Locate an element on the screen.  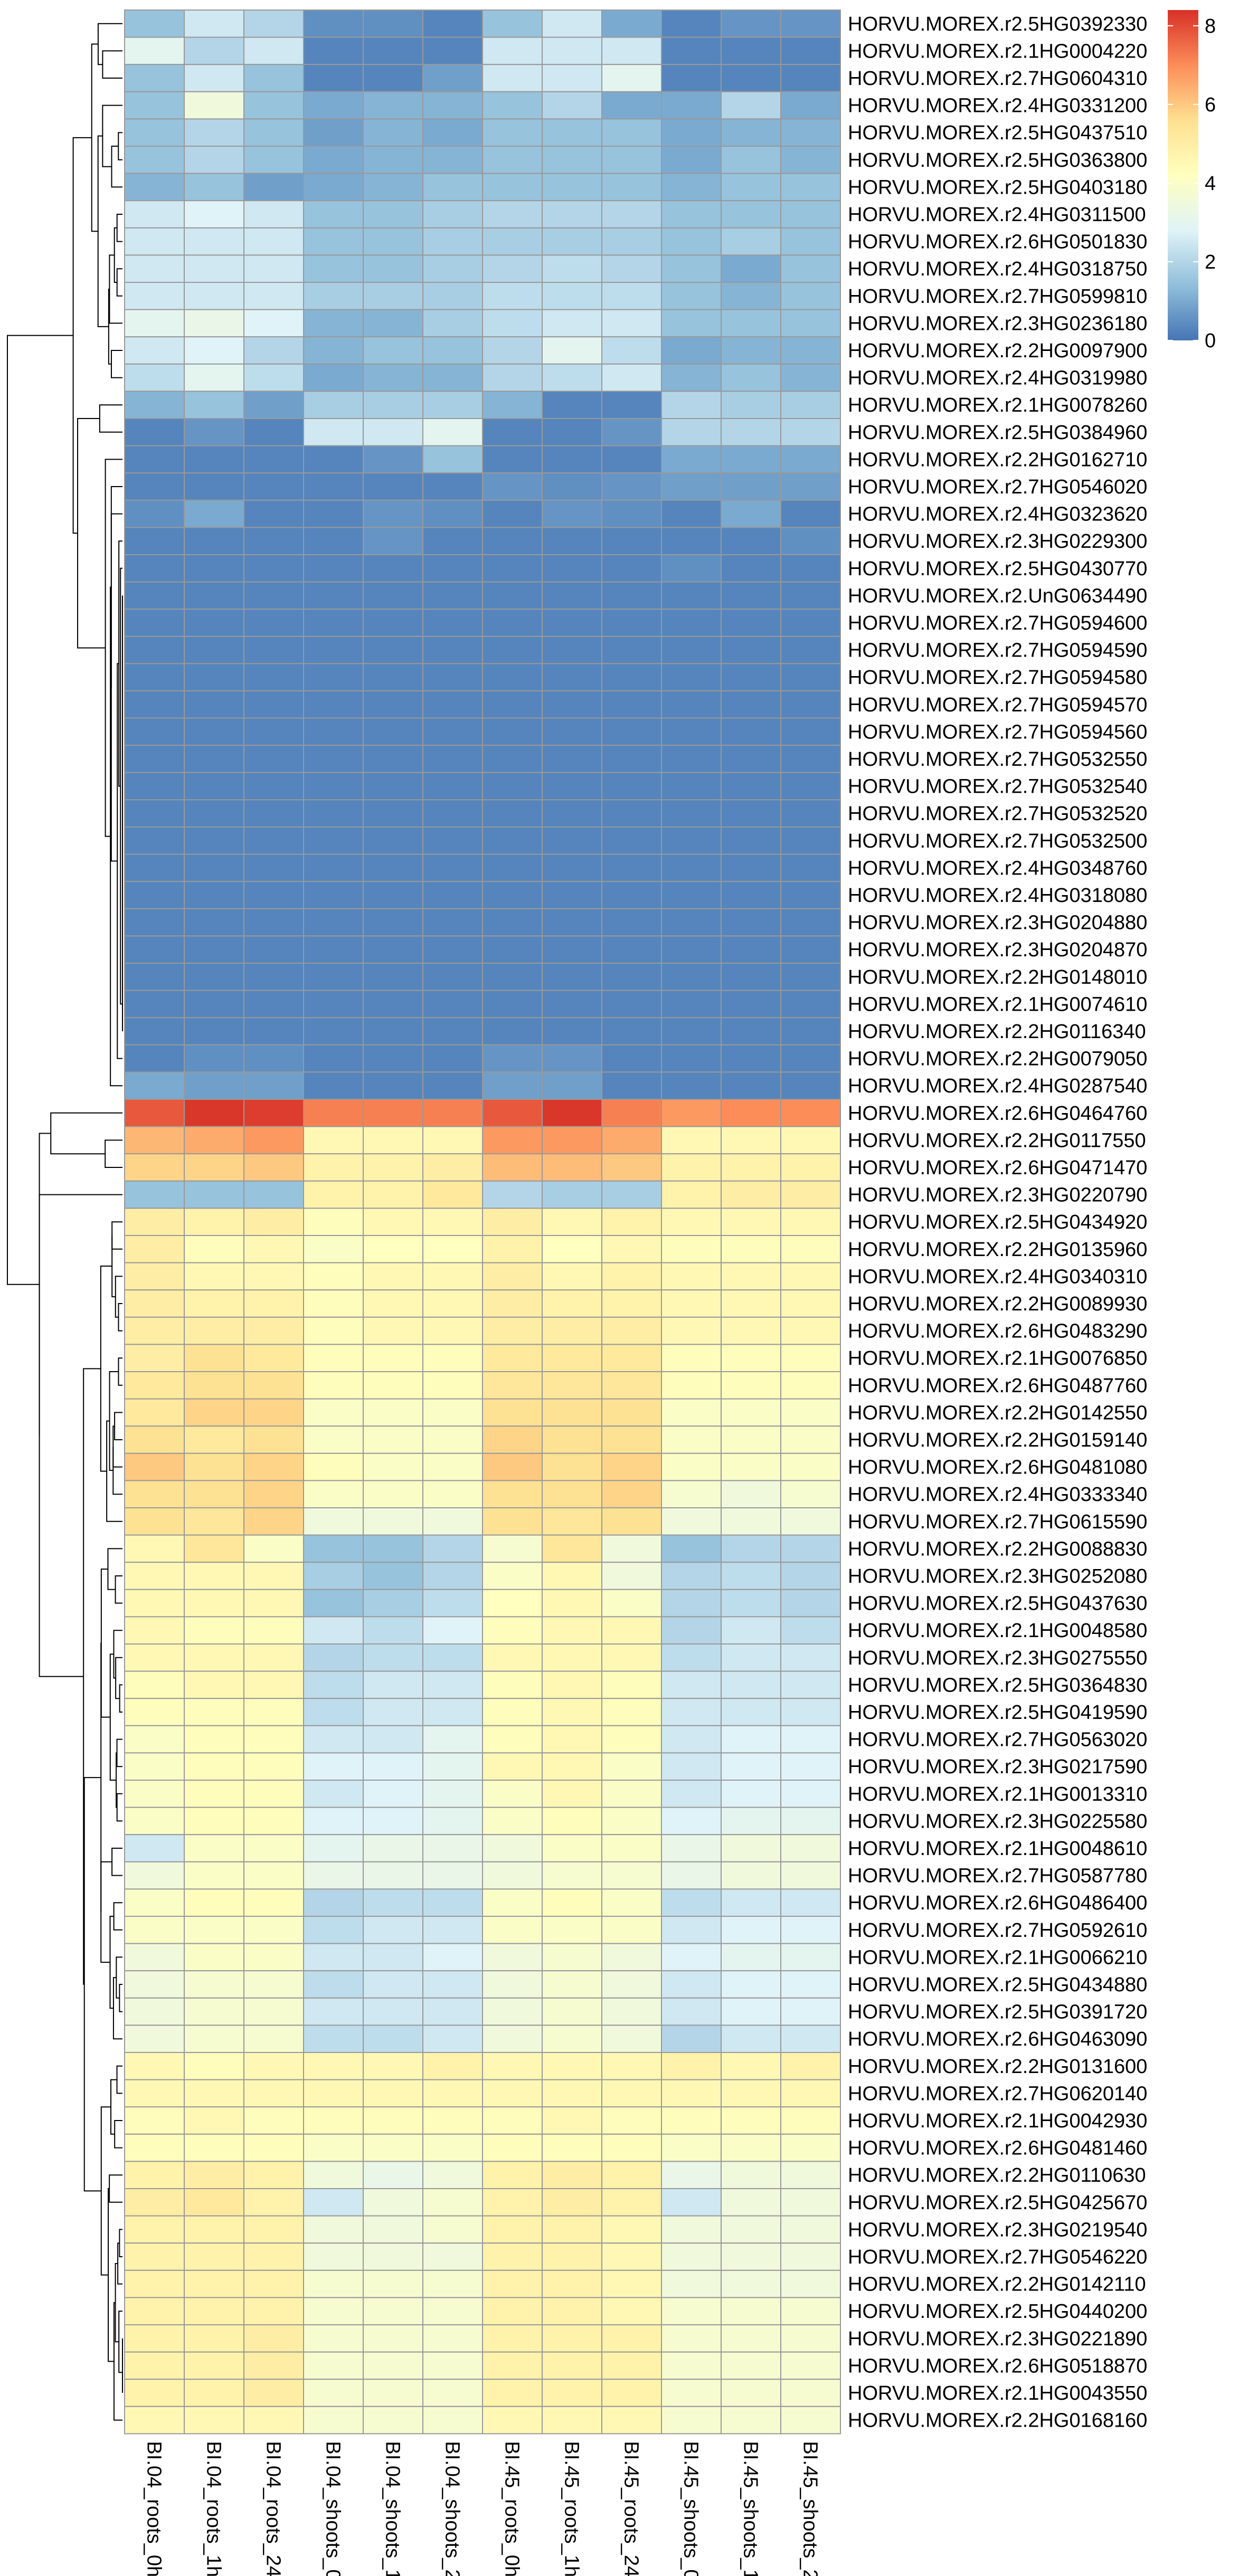
row-label: HORVU.MOREX.r2.4HG0287540 is located at coordinates (997, 1086).